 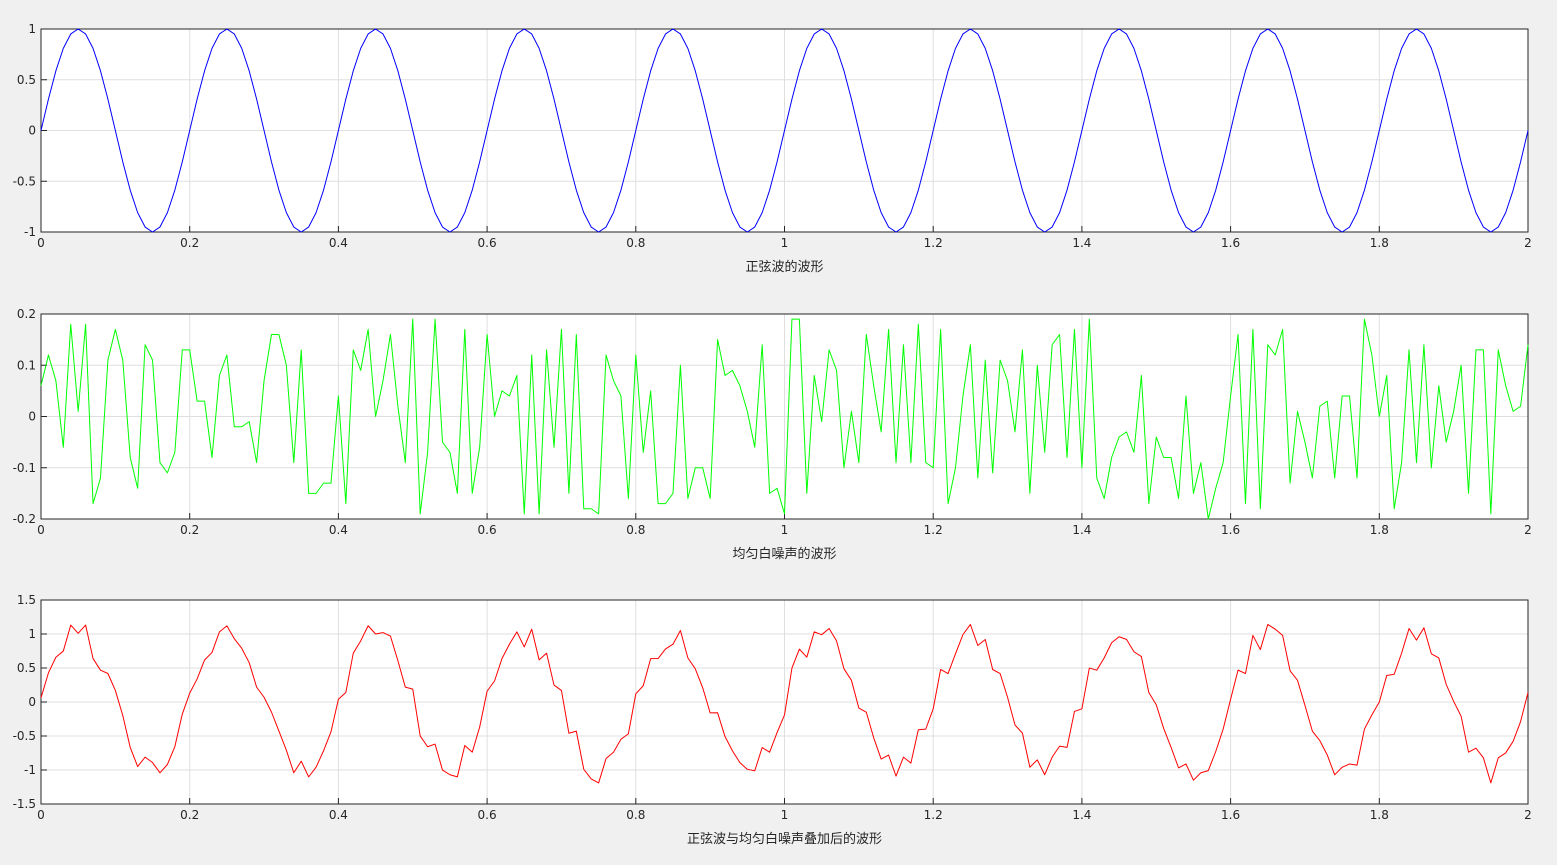 What do you see at coordinates (24, 804) in the screenshot?
I see `y-tick-label: -1.5` at bounding box center [24, 804].